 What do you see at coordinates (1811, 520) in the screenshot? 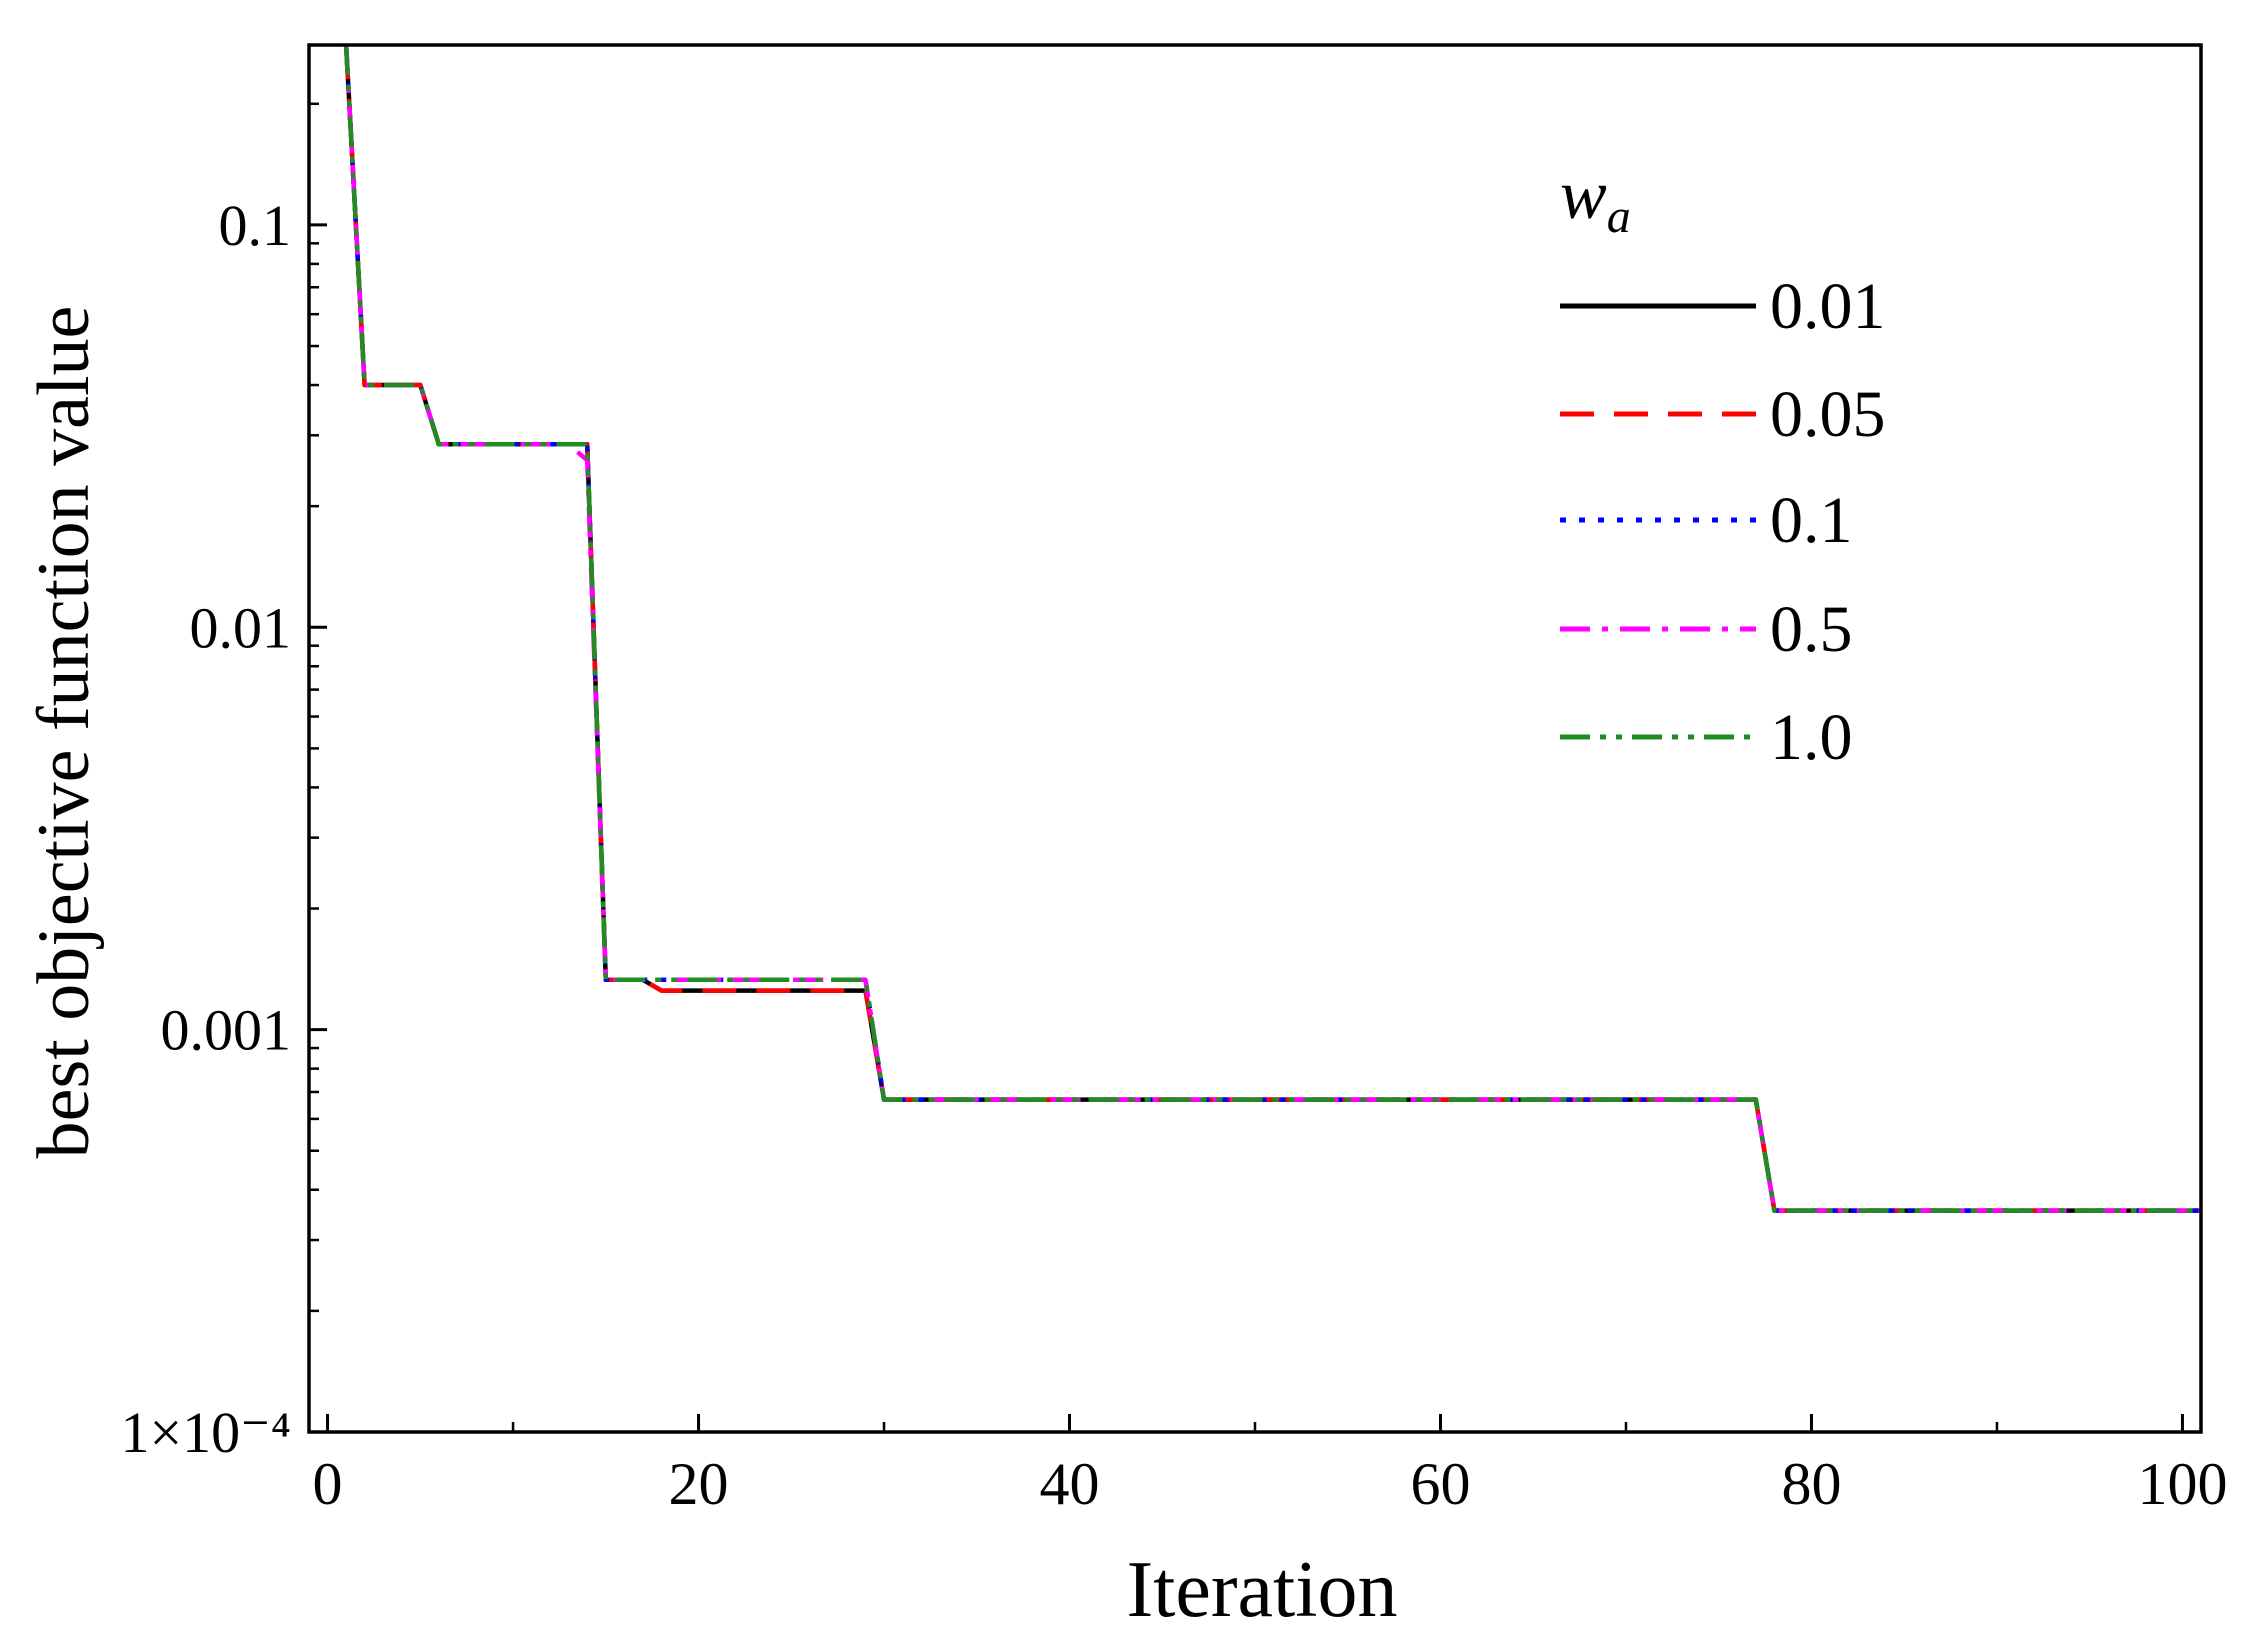
I see `legend-label: 0.1` at bounding box center [1811, 520].